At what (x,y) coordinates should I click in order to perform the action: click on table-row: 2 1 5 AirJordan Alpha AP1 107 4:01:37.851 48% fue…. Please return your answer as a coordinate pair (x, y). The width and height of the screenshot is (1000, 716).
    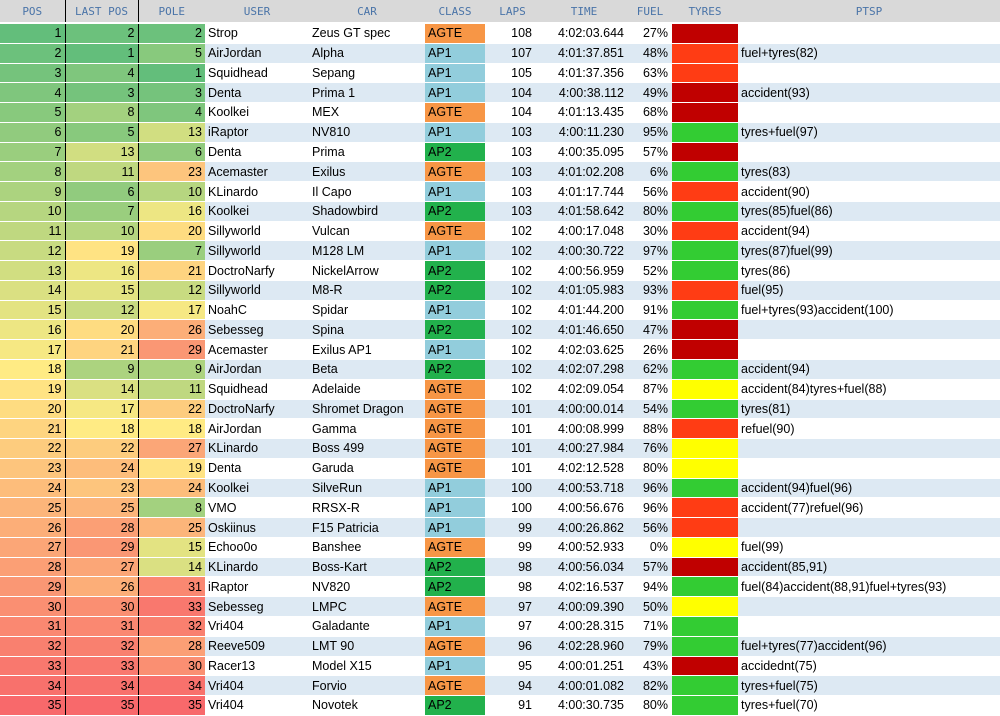
    Looking at the image, I should click on (500, 53).